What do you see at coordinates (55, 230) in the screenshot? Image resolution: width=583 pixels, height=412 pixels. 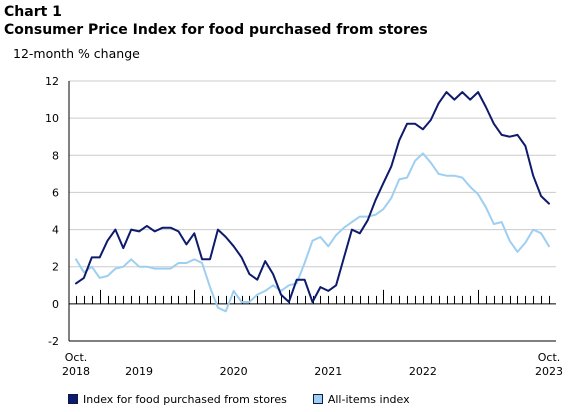 I see `y-tick-label: 4` at bounding box center [55, 230].